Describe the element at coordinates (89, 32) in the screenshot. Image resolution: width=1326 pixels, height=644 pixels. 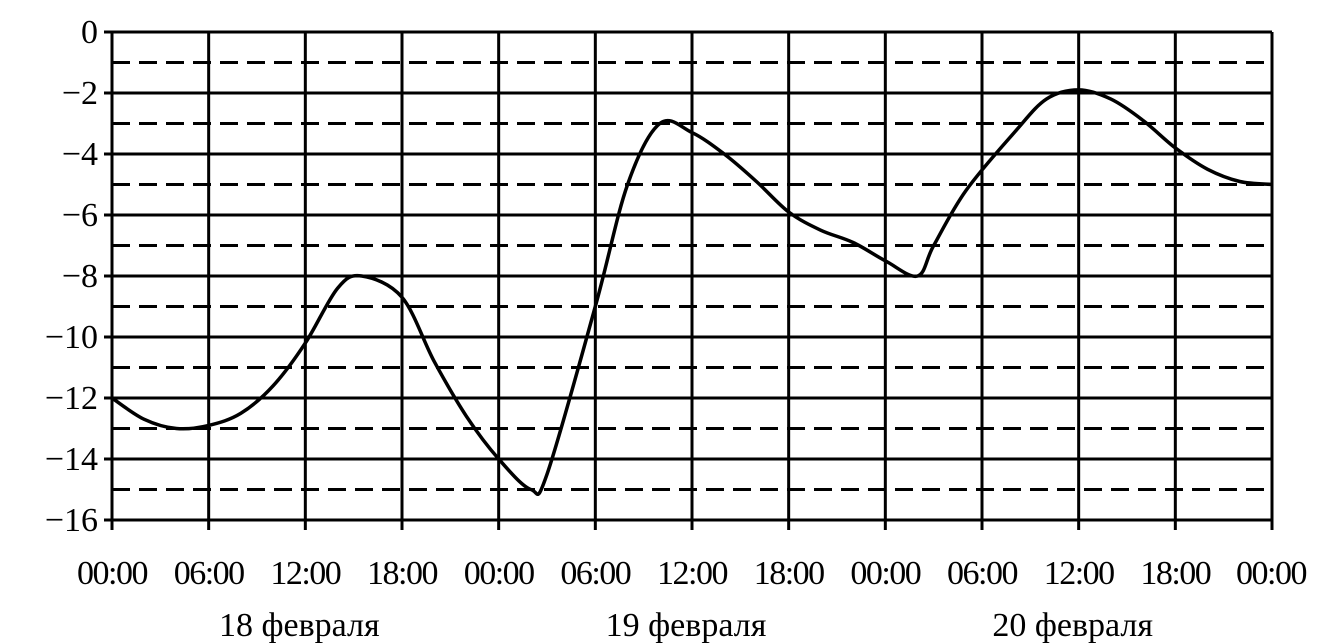
I see `y-tick-label: 0` at that location.